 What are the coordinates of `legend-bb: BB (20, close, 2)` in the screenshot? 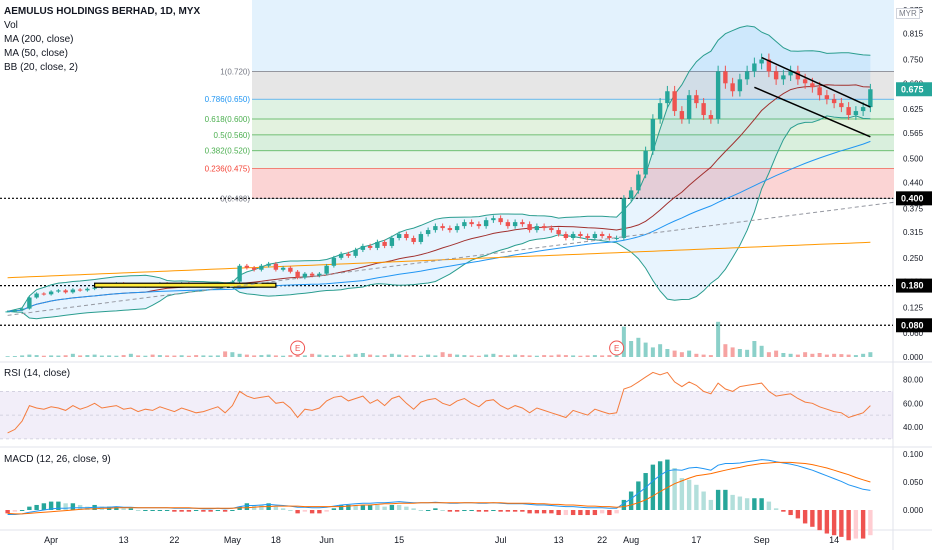 It's located at (41, 67).